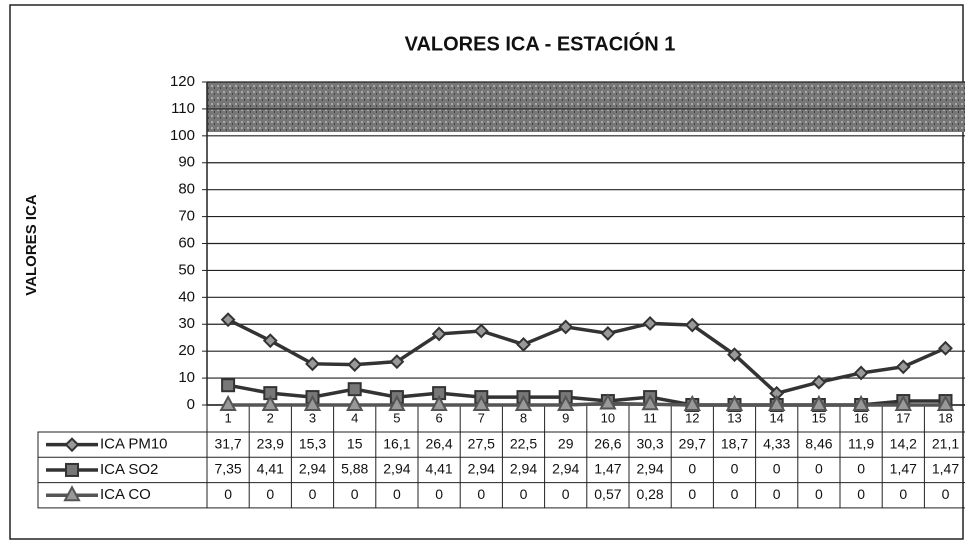 This screenshot has width=965, height=542. Describe the element at coordinates (186, 162) in the screenshot. I see `y-tick-label: 90` at that location.